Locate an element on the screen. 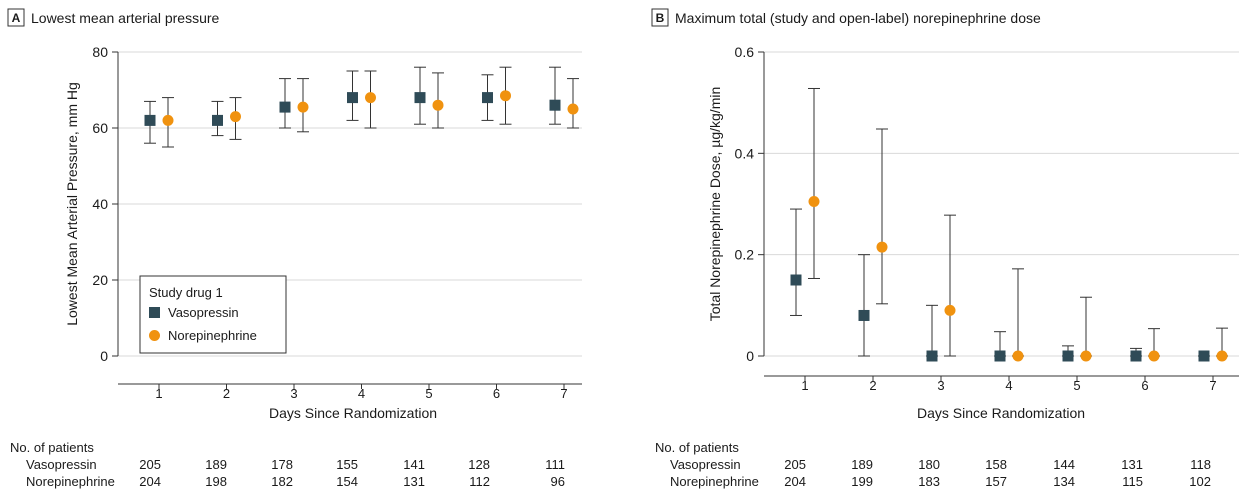  panel-b-letter: B is located at coordinates (660, 18).